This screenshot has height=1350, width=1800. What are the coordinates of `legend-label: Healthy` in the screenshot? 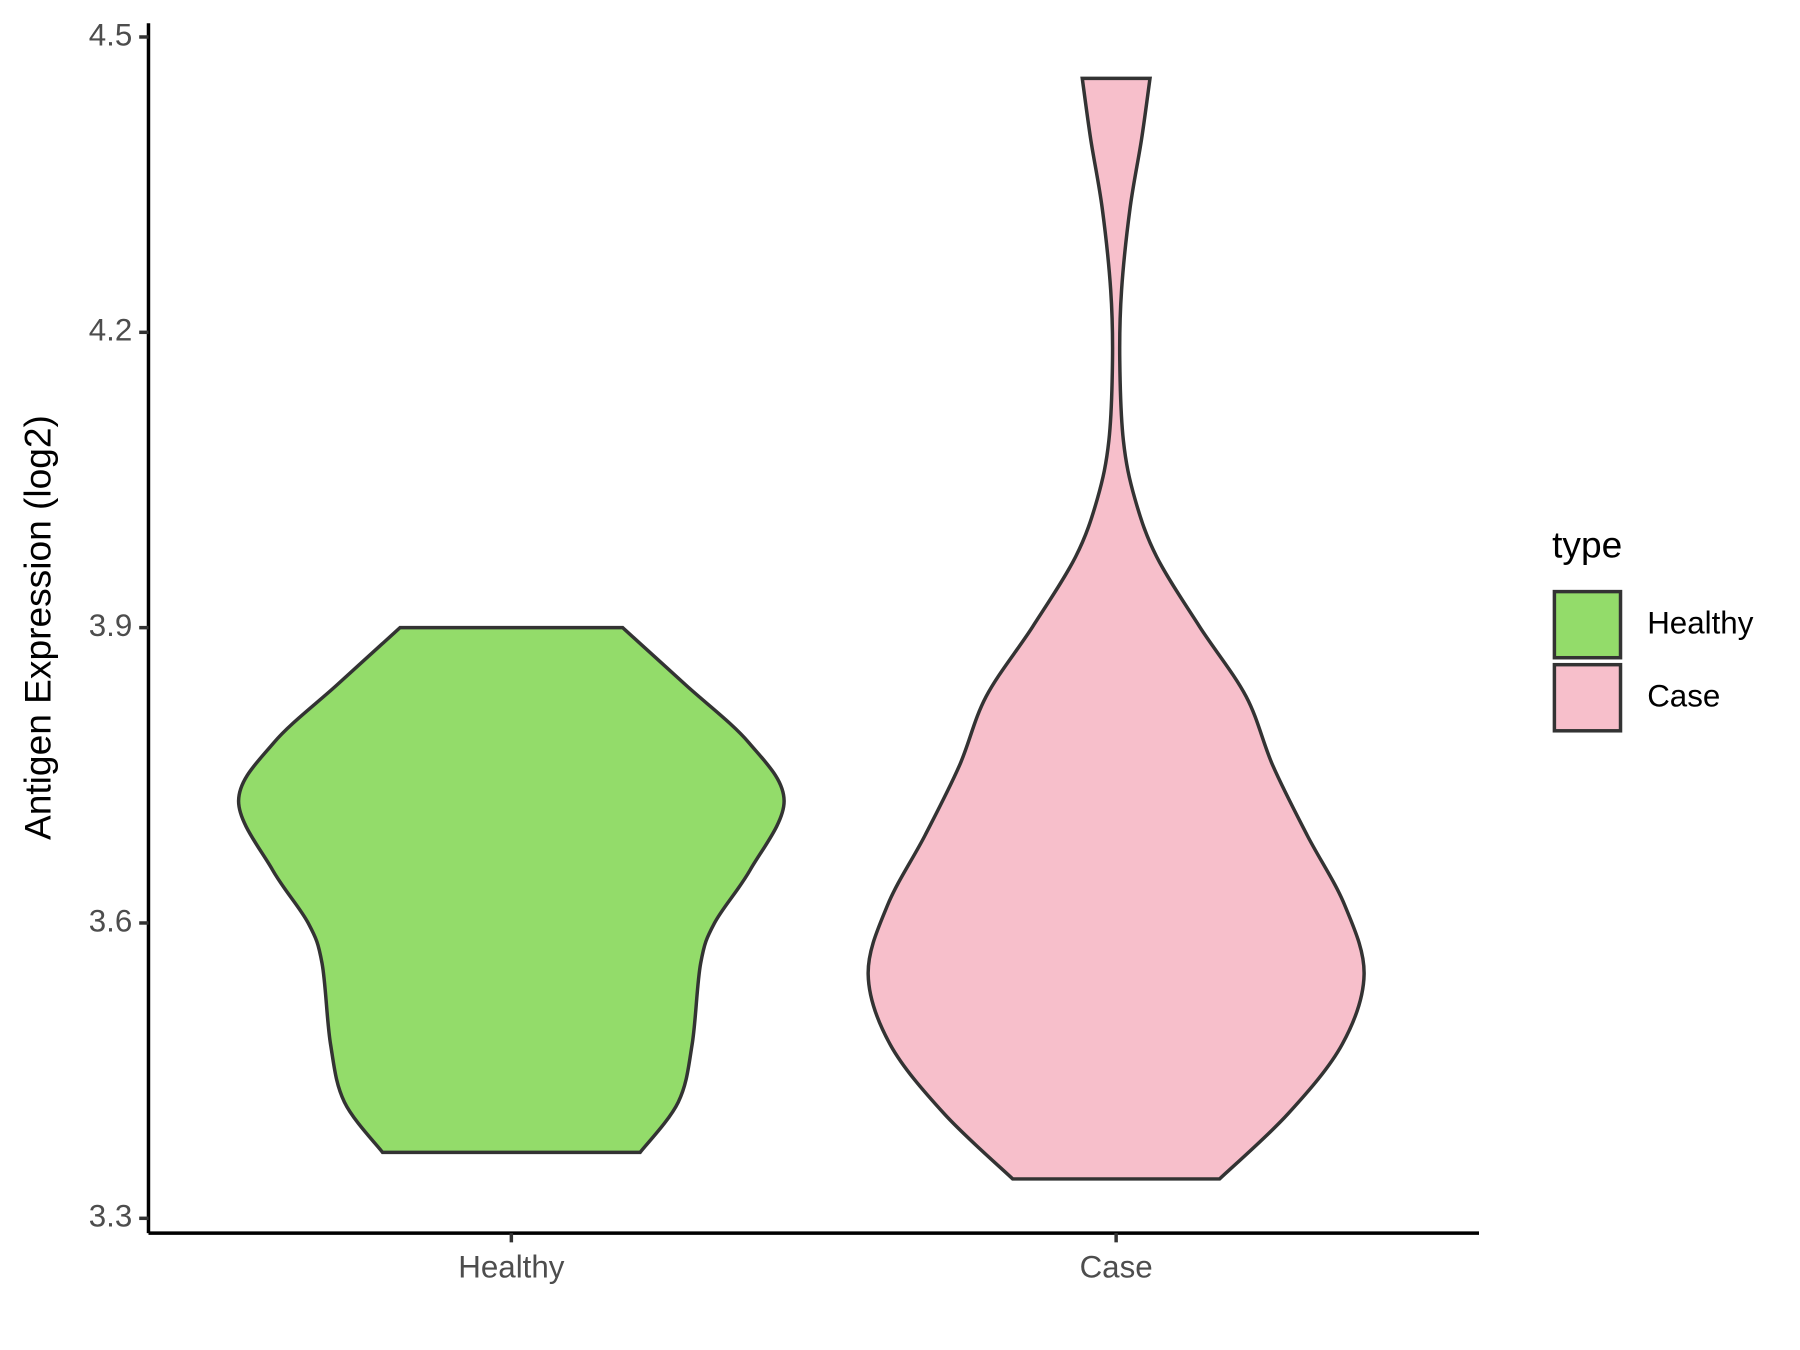 It's located at (1700, 623).